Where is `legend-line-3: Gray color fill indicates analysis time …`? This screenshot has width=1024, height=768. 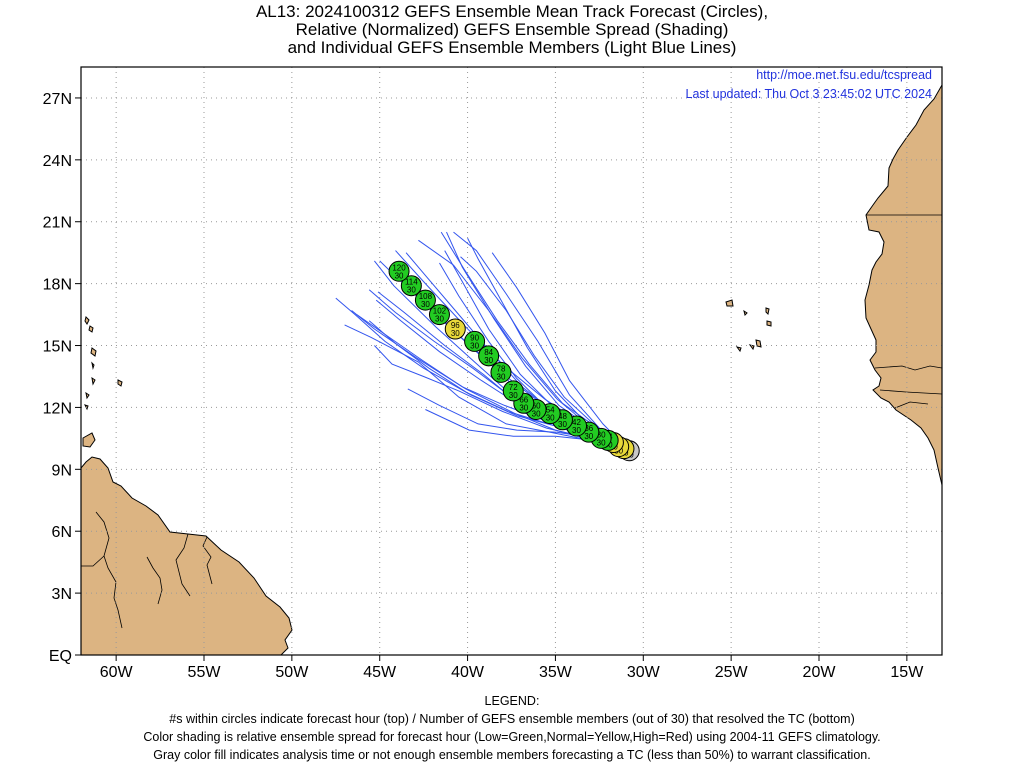
legend-line-3: Gray color fill indicates analysis time … is located at coordinates (512, 755).